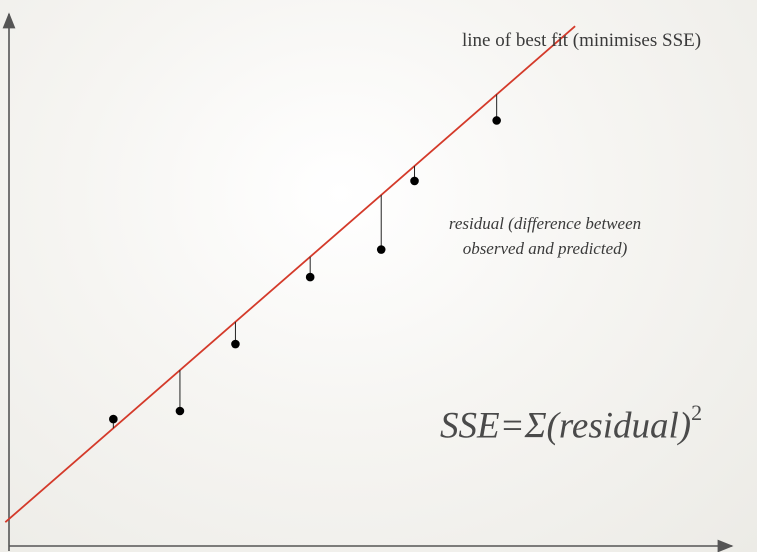  What do you see at coordinates (582, 40) in the screenshot?
I see `best-fit-label: line of best fit (minimises SSE)` at bounding box center [582, 40].